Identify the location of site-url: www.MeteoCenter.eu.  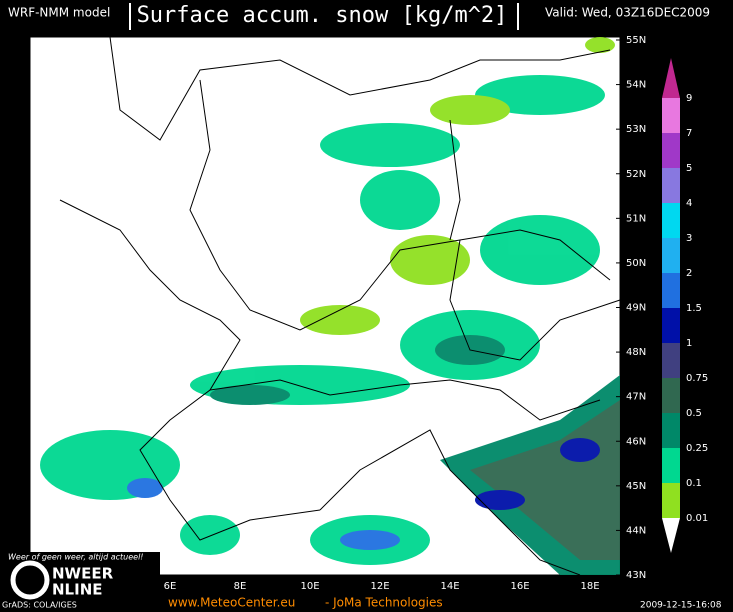
(231, 603).